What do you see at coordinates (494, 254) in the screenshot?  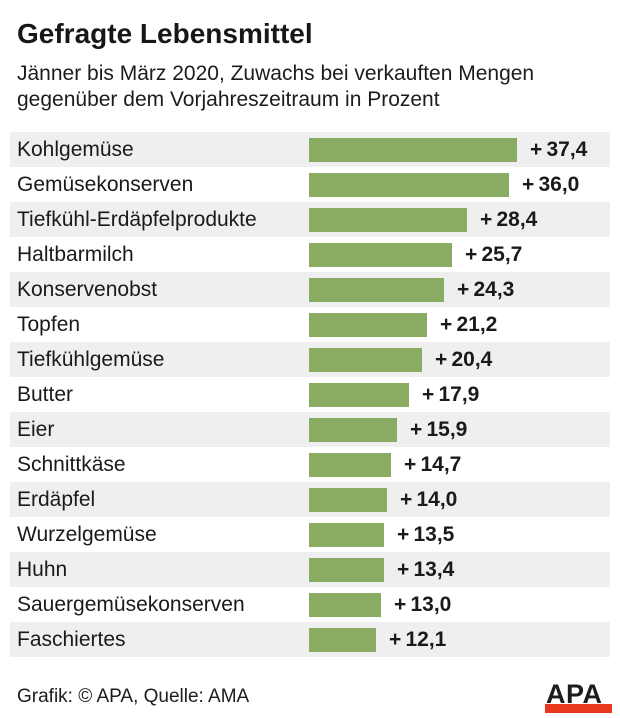 I see `value-label: + 25,7` at bounding box center [494, 254].